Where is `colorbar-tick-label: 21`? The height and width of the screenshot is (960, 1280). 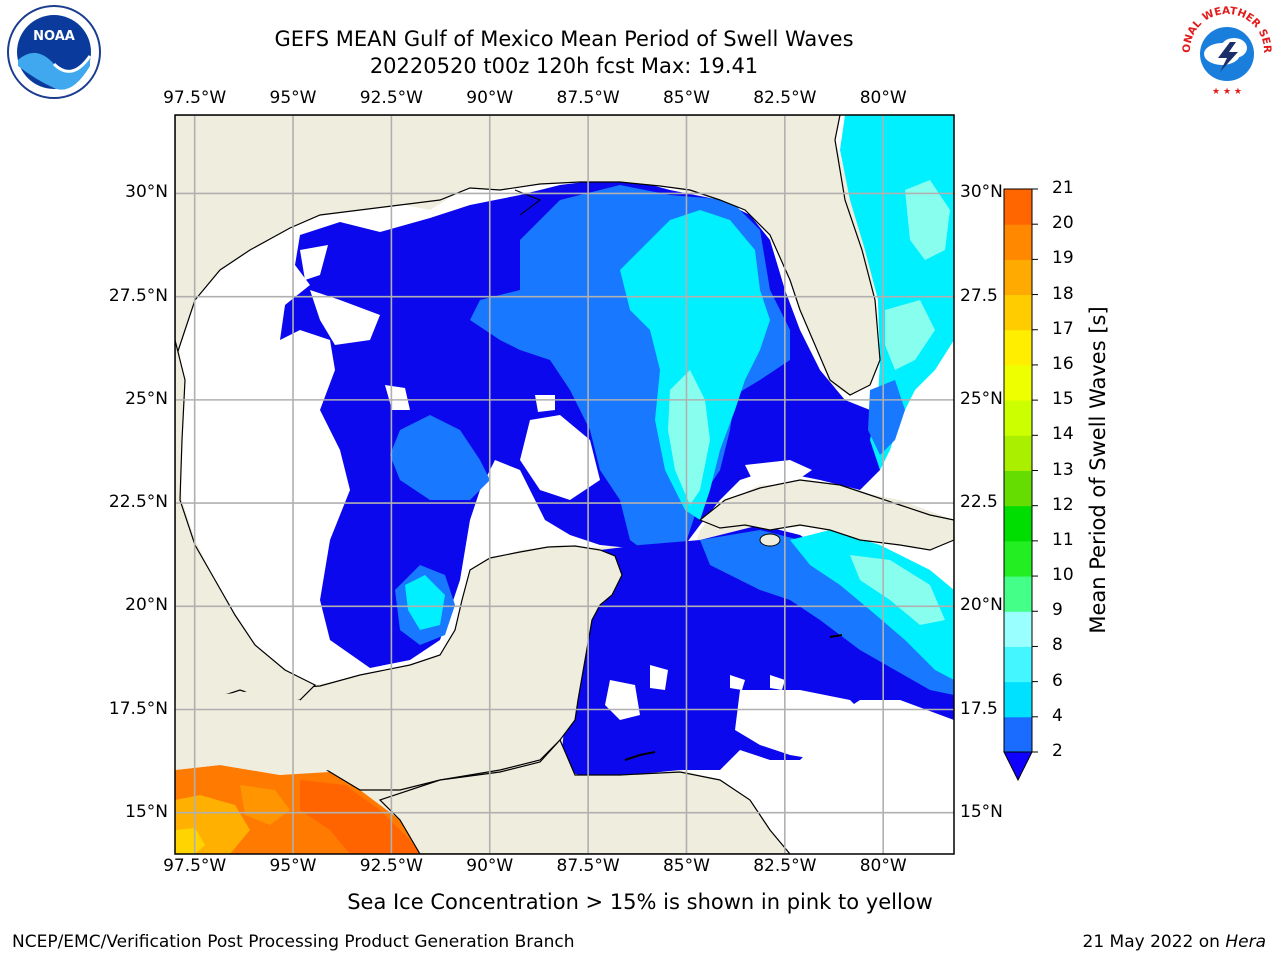
colorbar-tick-label: 21 is located at coordinates (1063, 188).